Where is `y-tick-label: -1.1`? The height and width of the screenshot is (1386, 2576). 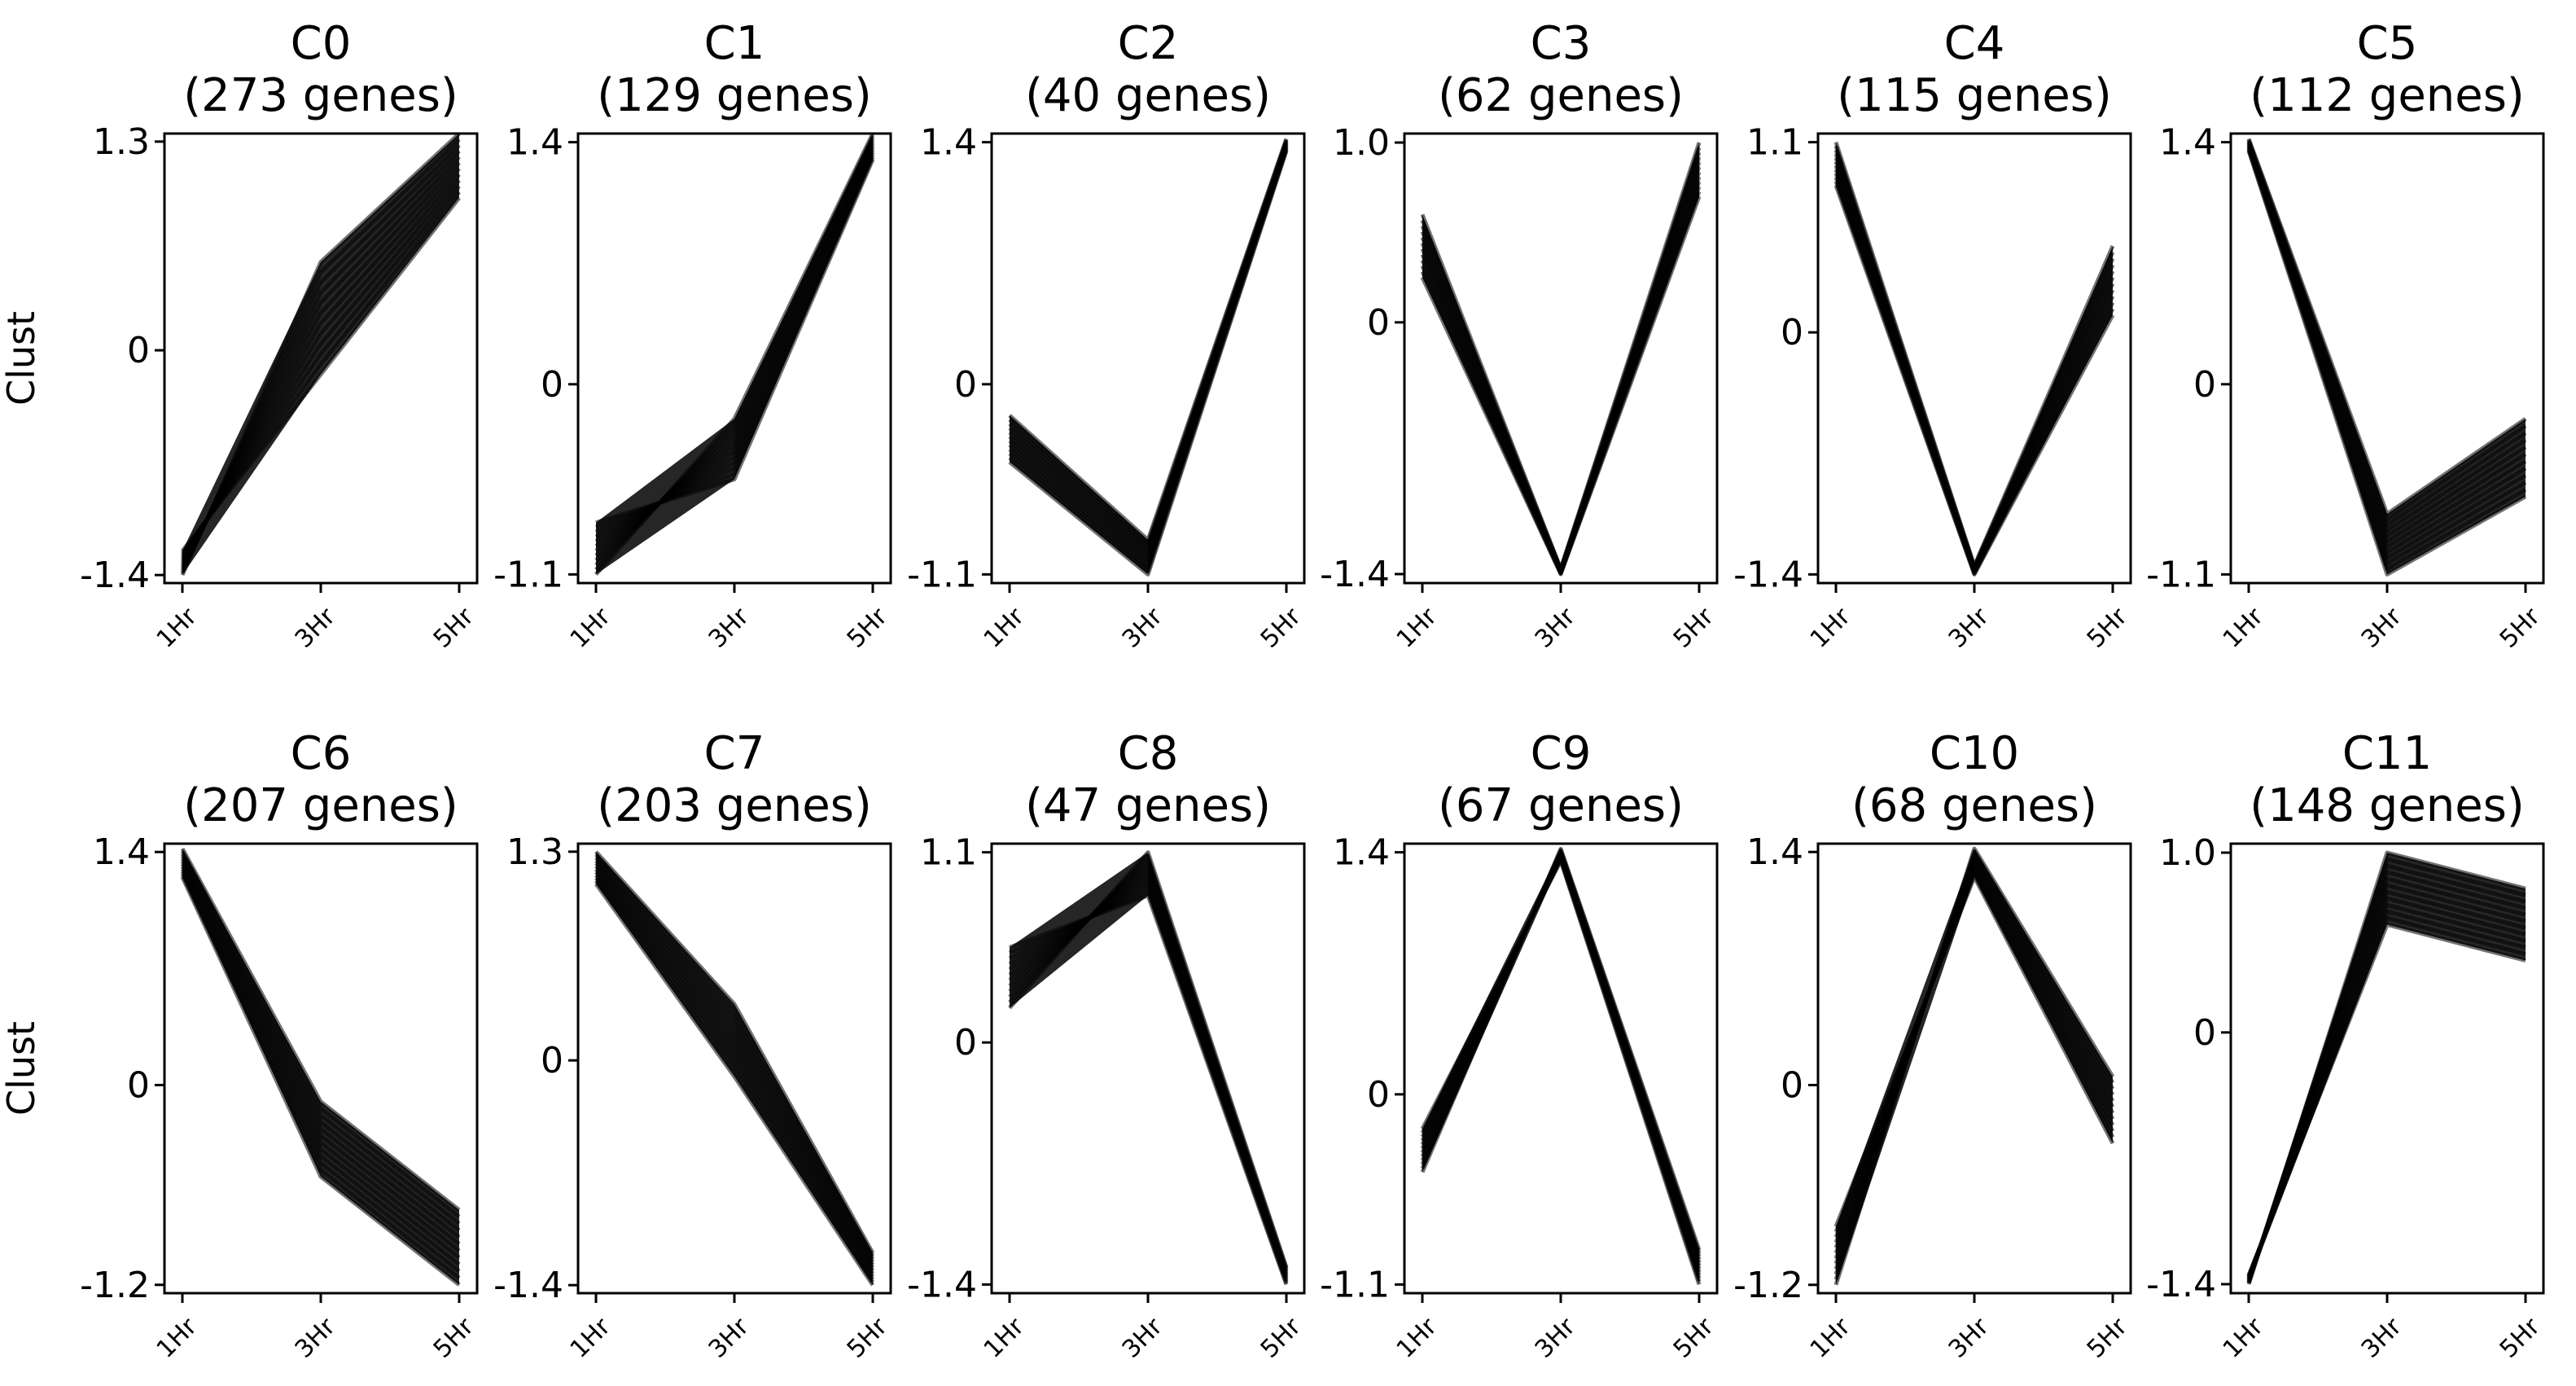 y-tick-label: -1.1 is located at coordinates (1355, 1284).